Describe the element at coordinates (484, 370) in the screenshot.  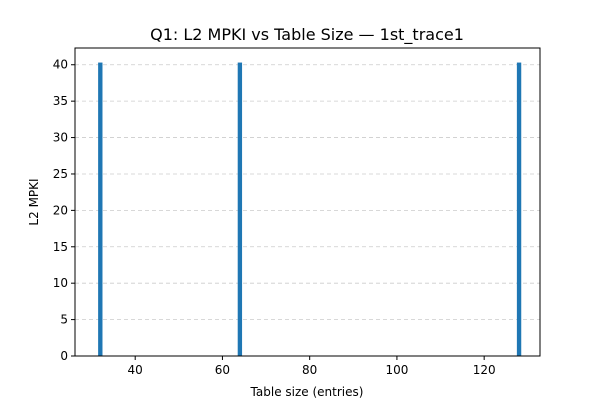
I see `x-tick-label: 120` at that location.